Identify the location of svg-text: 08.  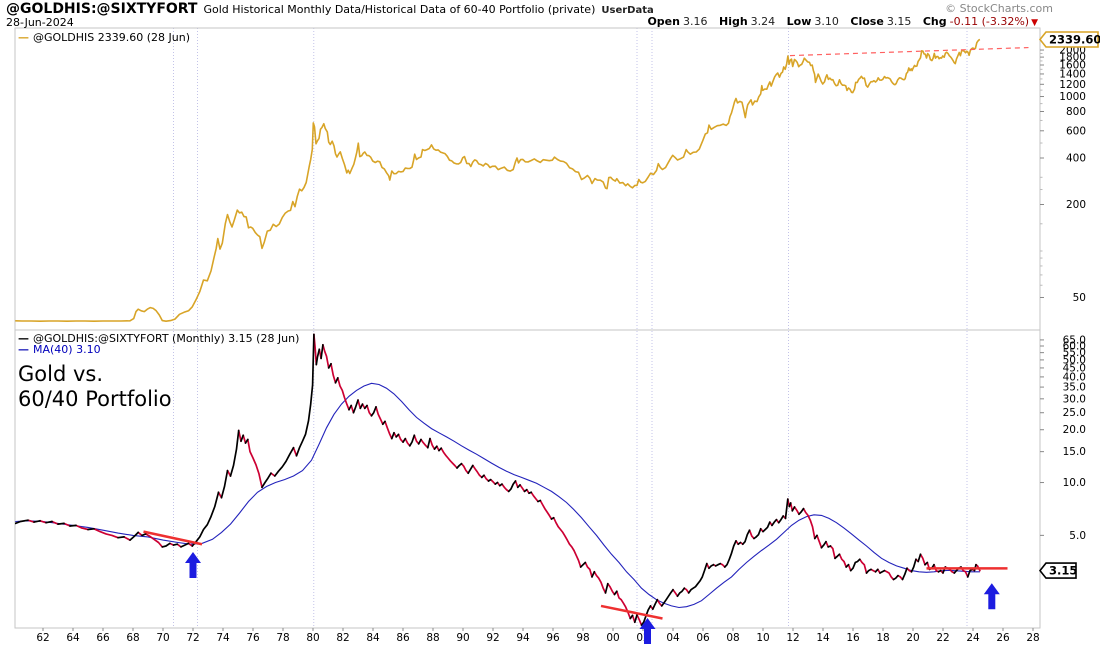
(732, 638).